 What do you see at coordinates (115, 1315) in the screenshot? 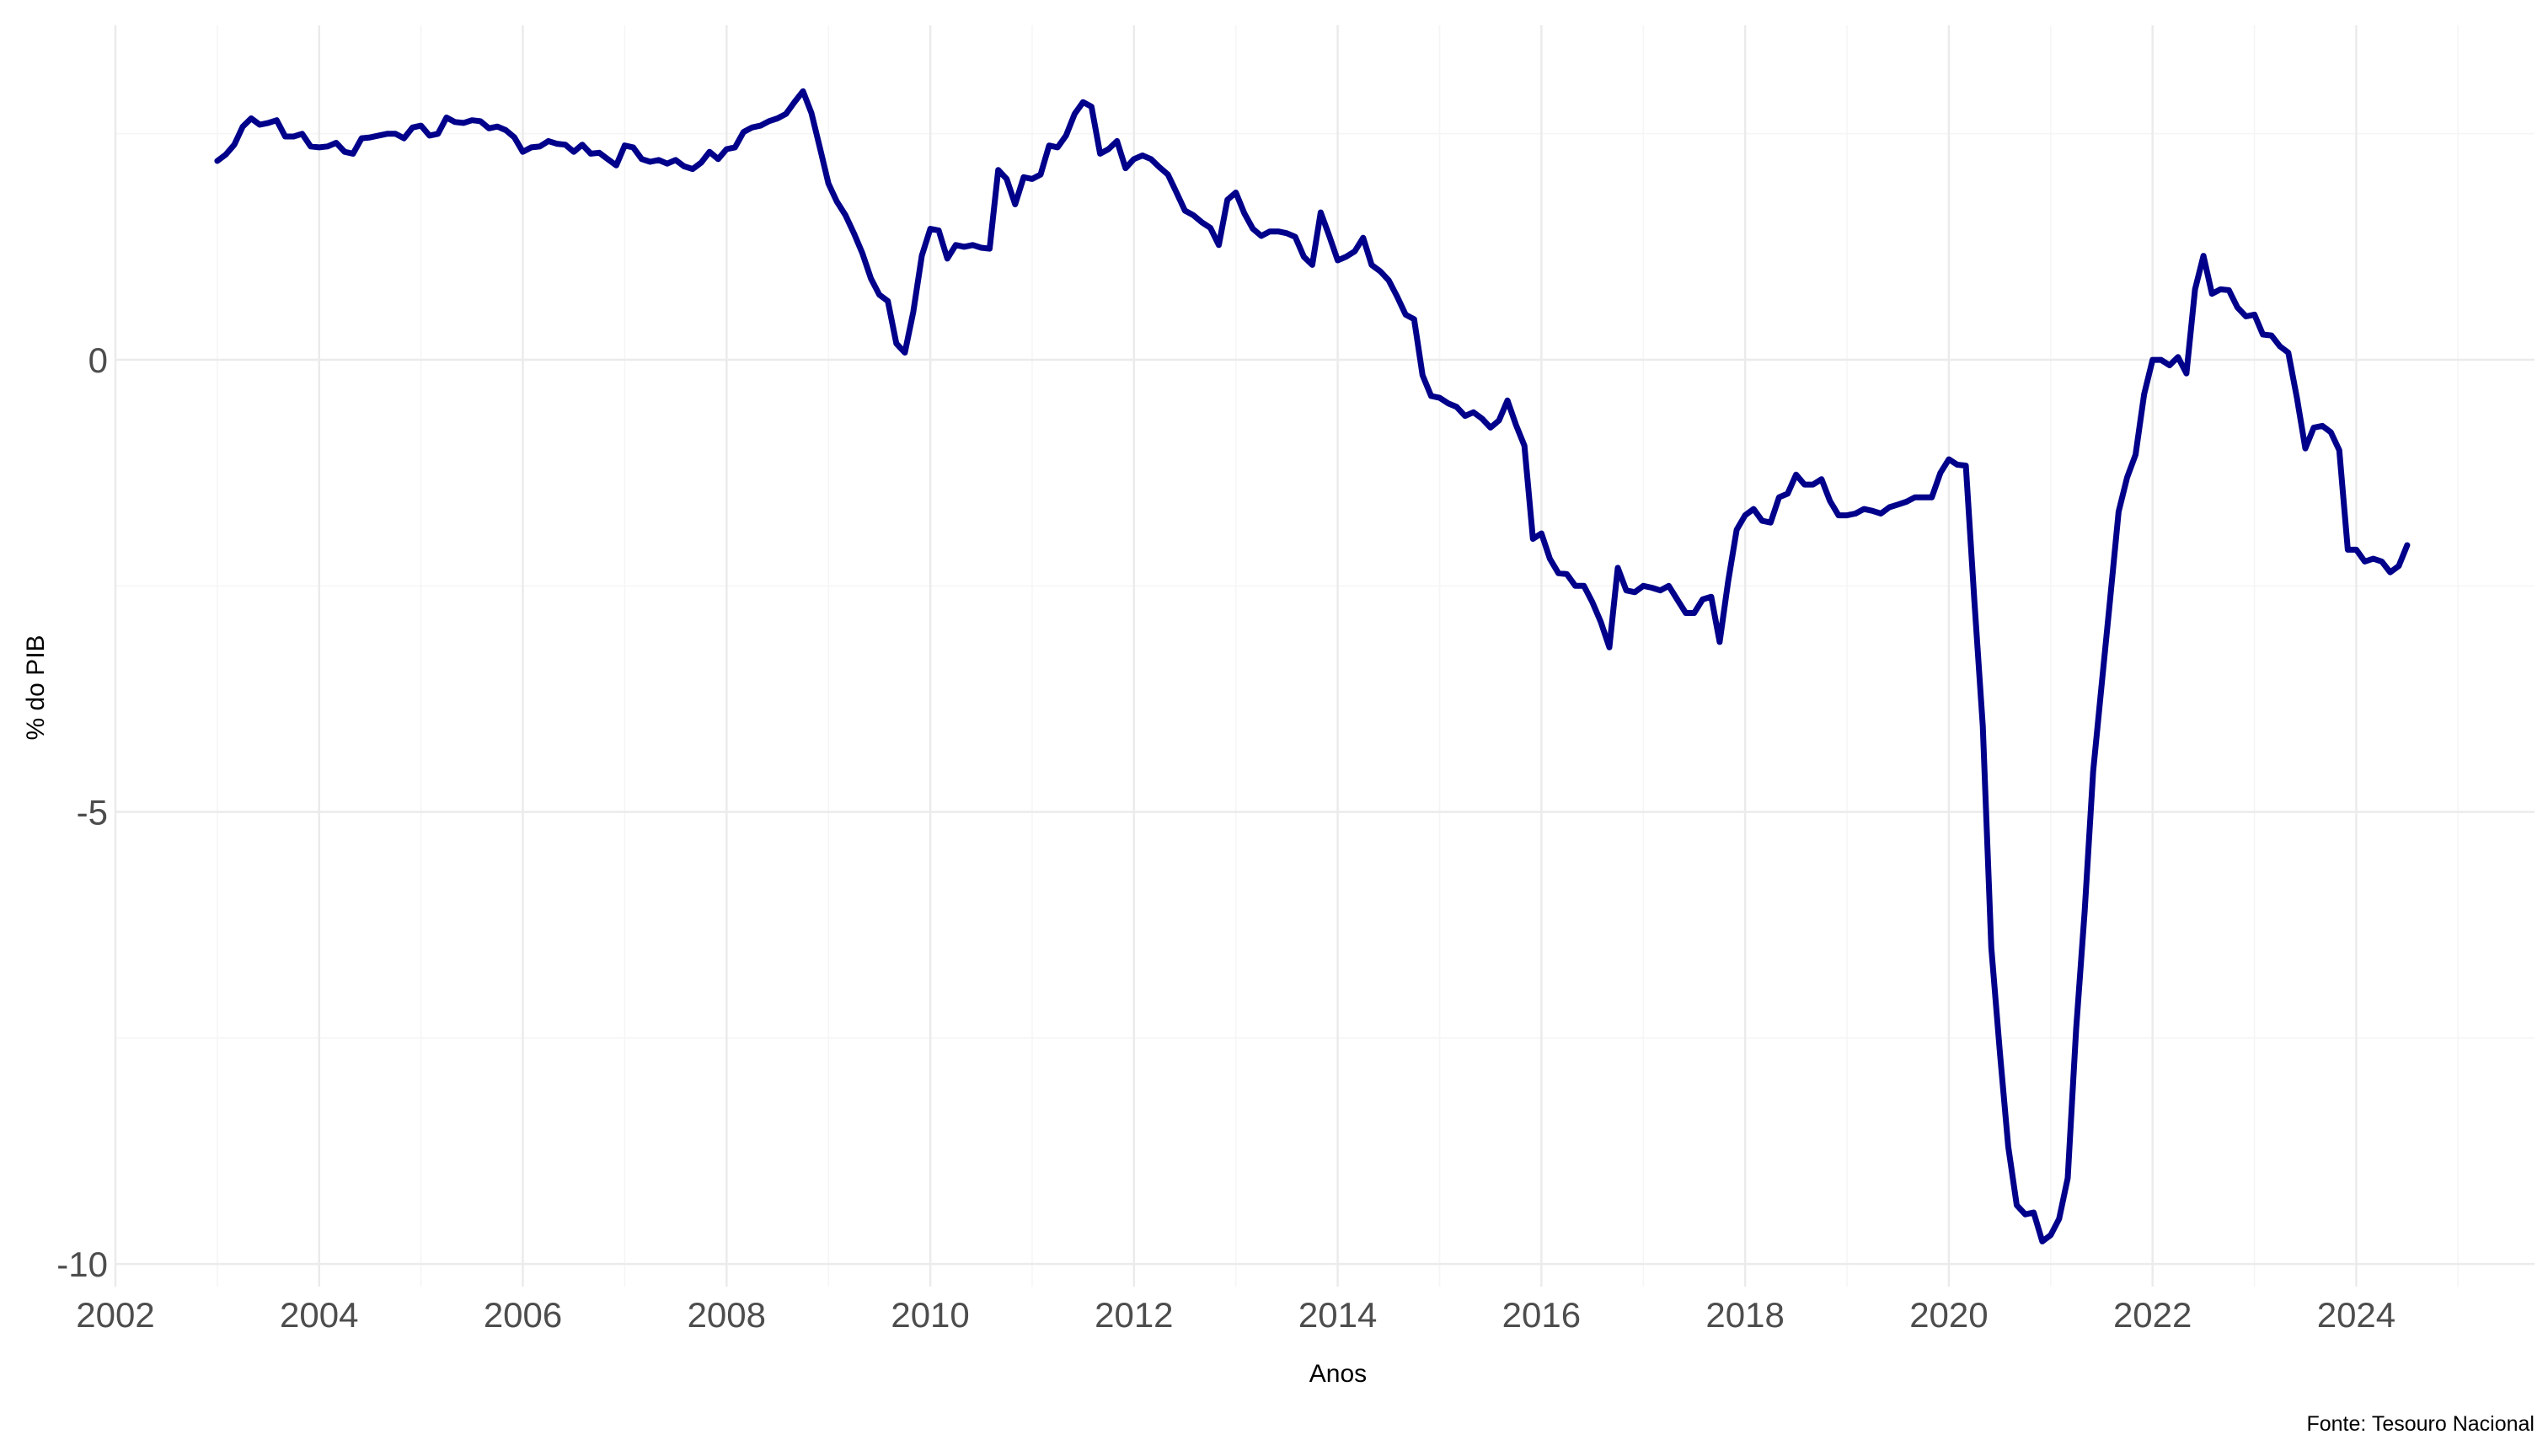
I see `x-tick-label: 2002` at bounding box center [115, 1315].